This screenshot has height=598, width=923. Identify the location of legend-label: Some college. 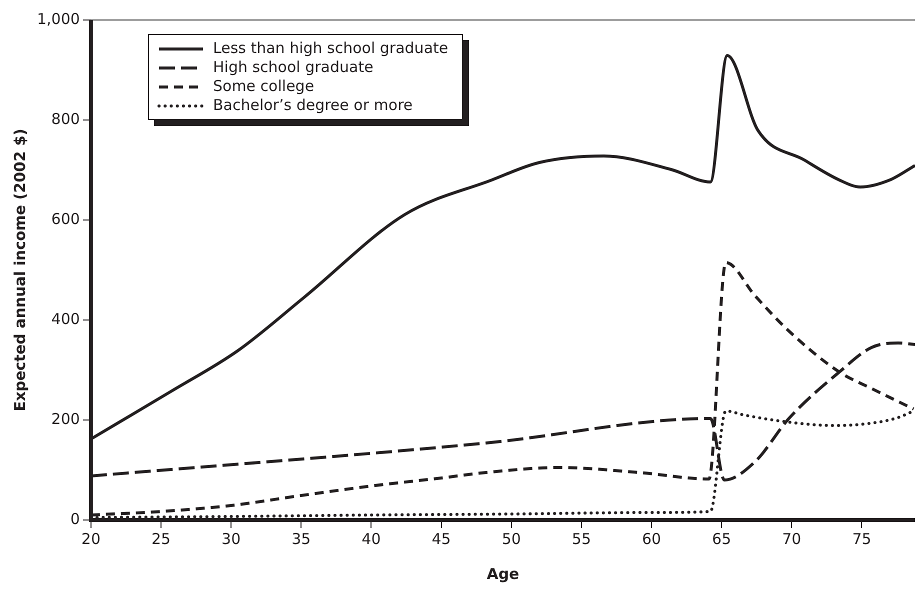
(263, 86).